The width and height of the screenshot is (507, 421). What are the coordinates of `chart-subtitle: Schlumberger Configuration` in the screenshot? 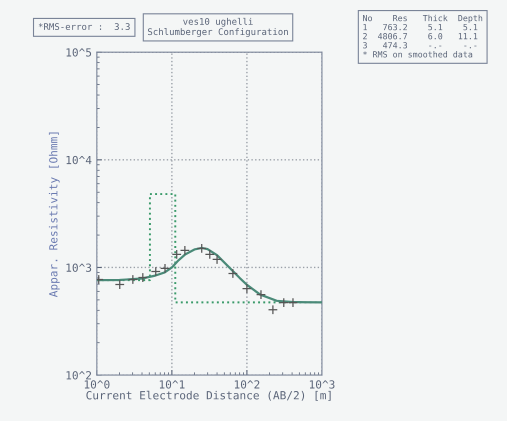 It's located at (218, 32).